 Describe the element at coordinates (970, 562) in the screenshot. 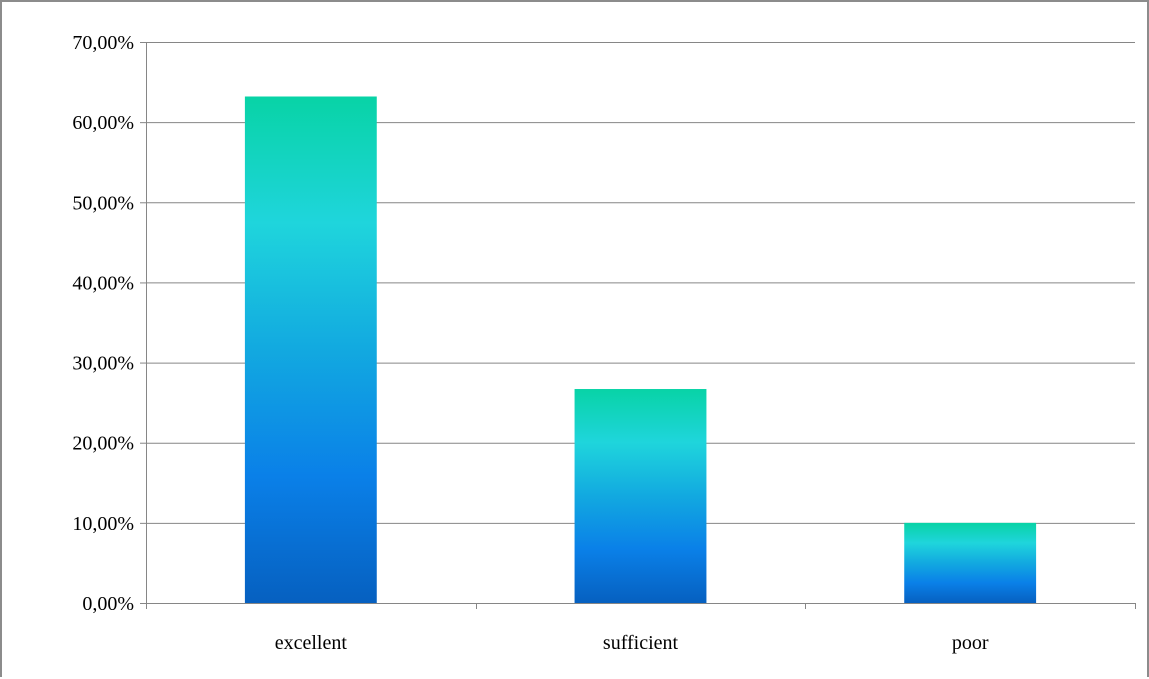

I see `bar-poor` at that location.